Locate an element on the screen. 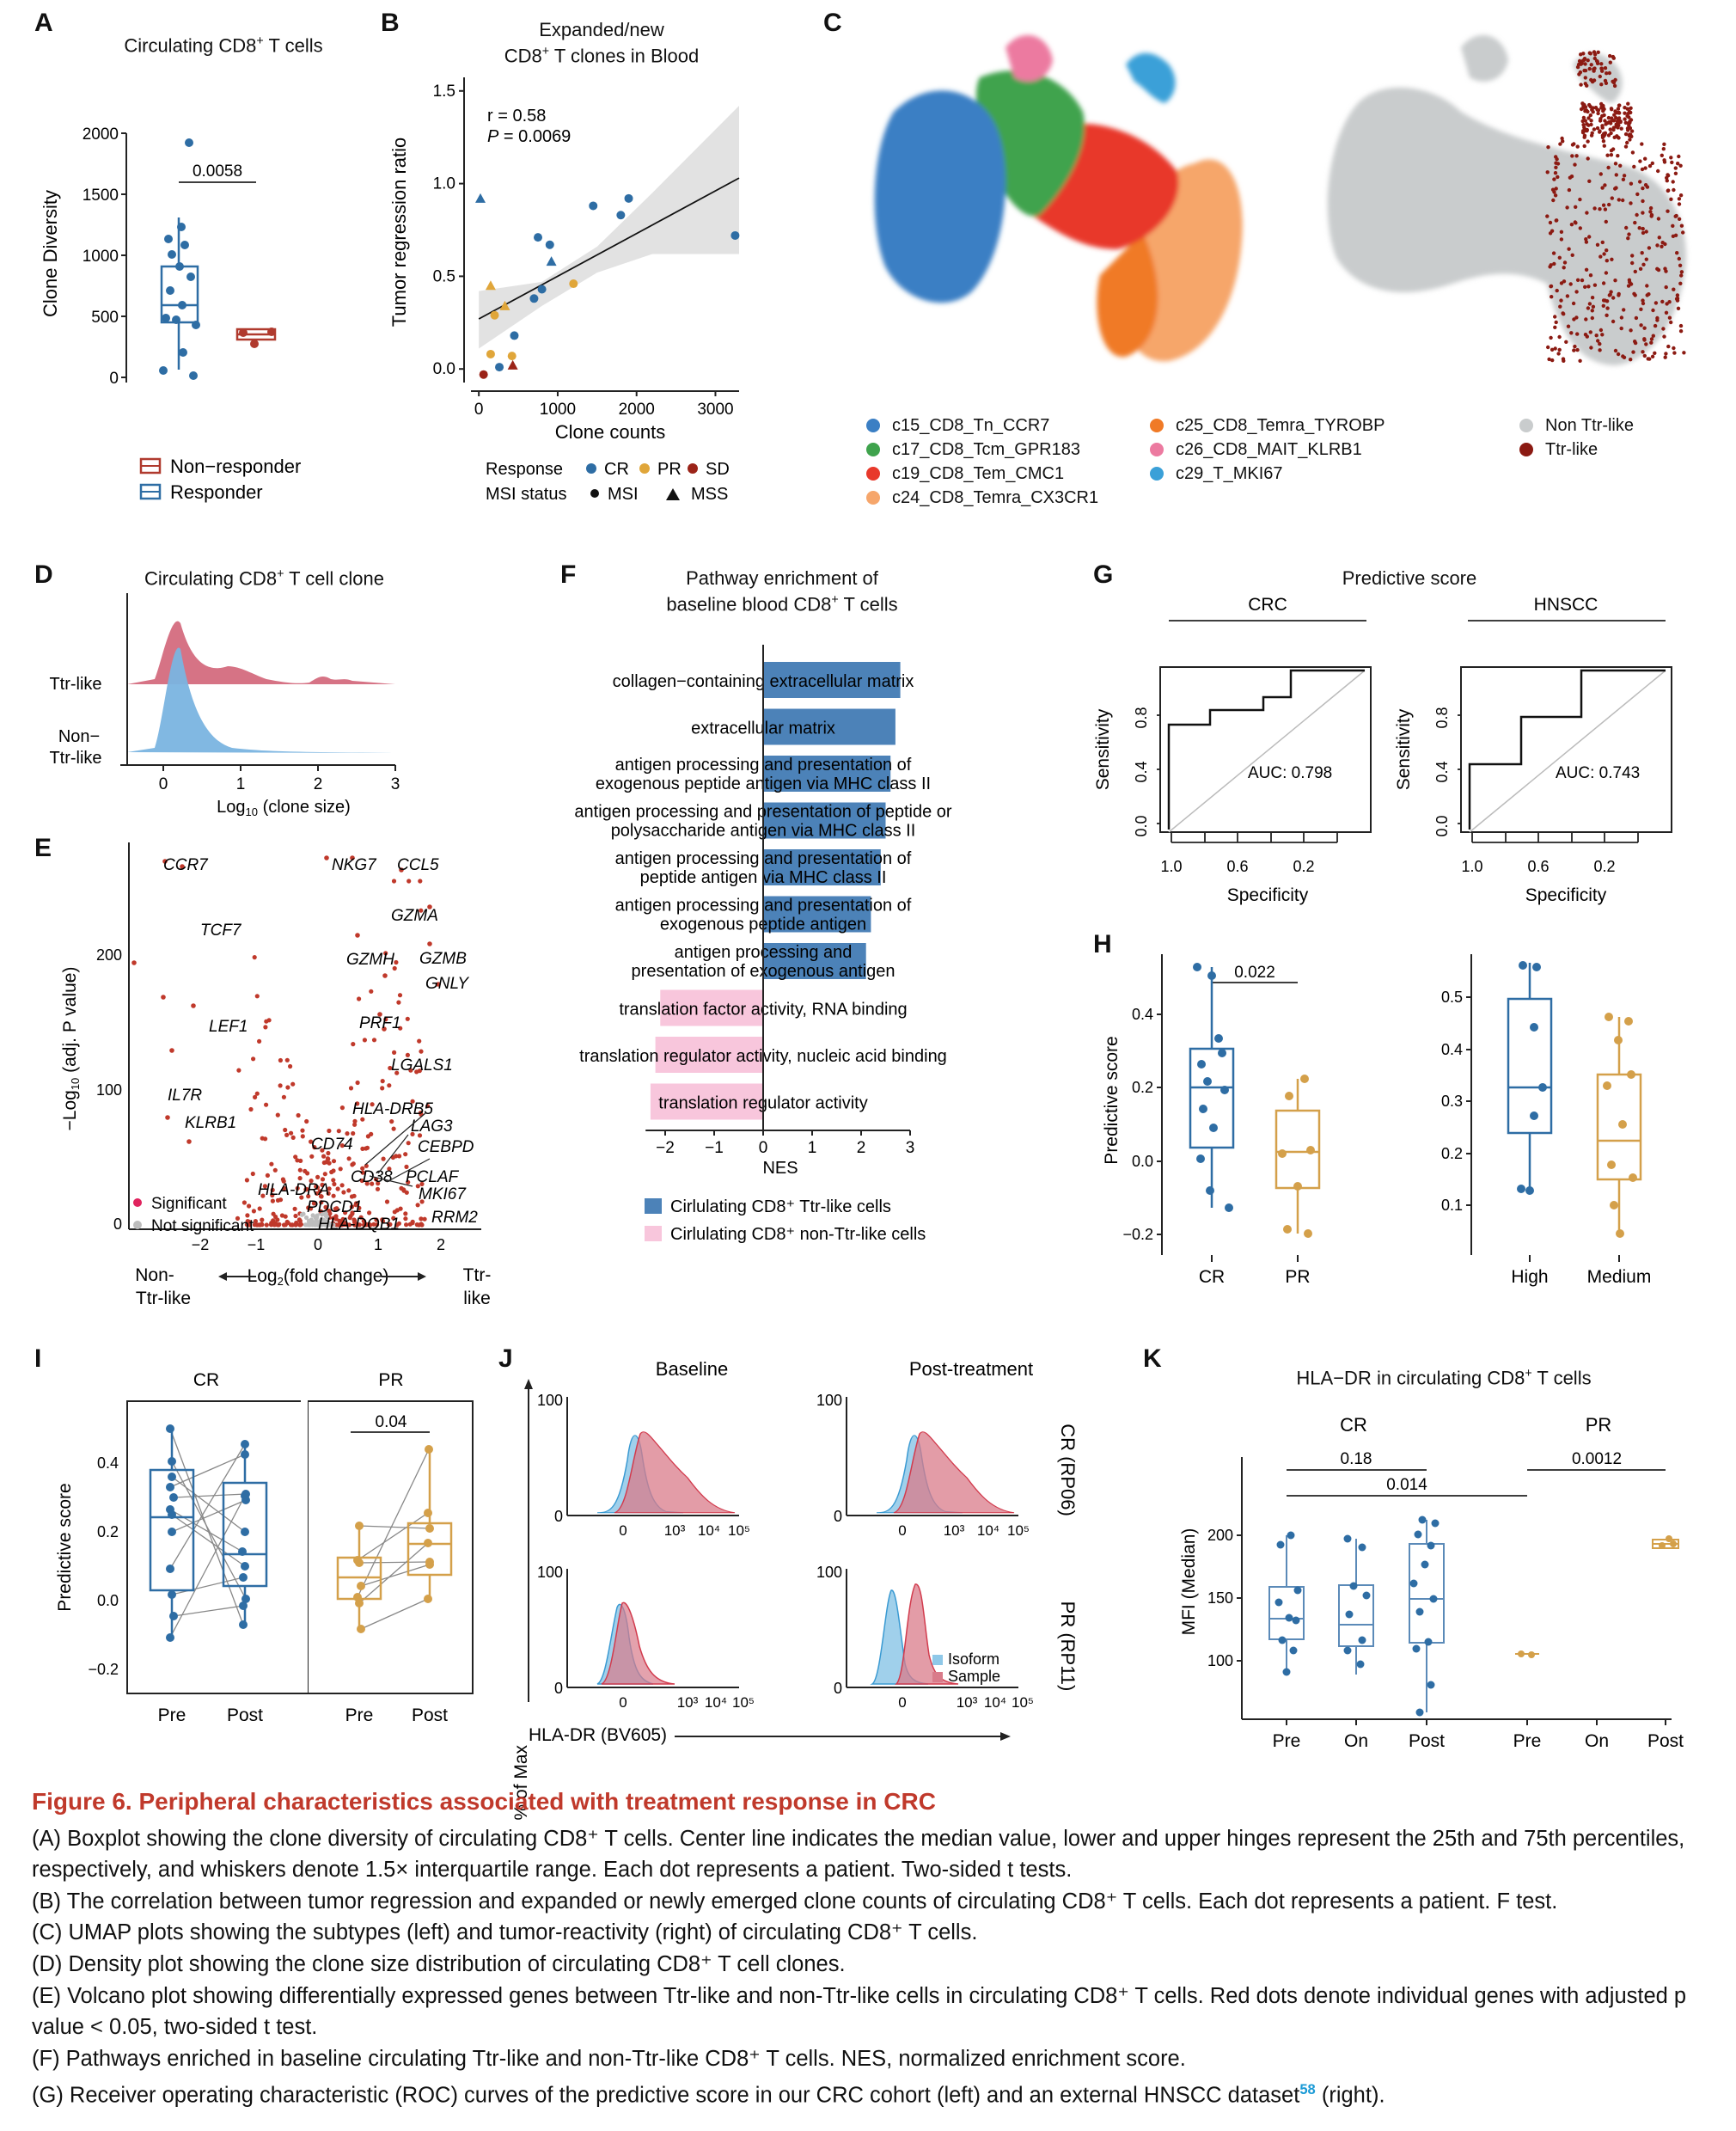 This screenshot has height=2131, width=1736. svg-text: Isoform is located at coordinates (973, 1659).